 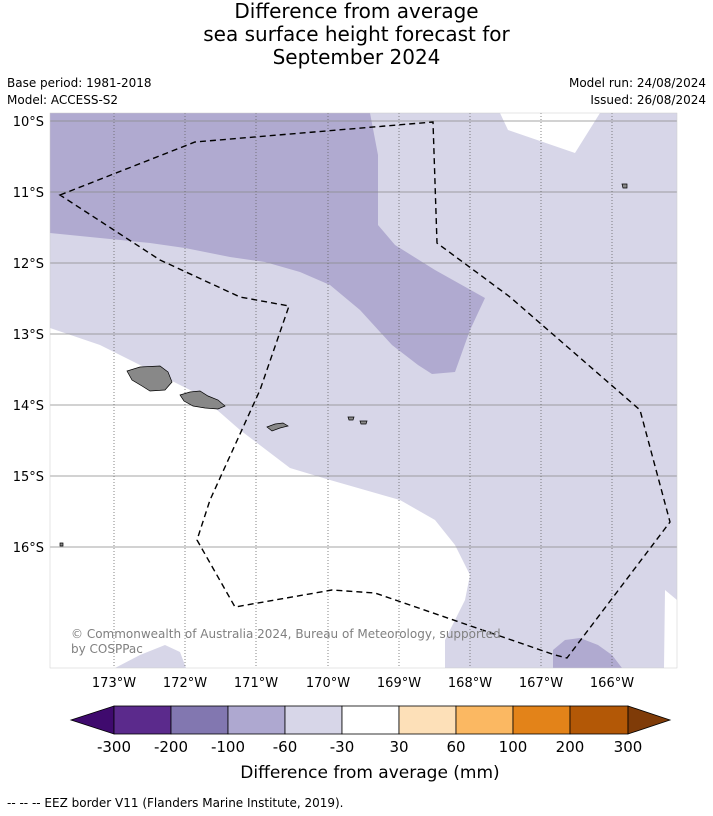 What do you see at coordinates (649, 720) in the screenshot?
I see `colorbar-extend-high` at bounding box center [649, 720].